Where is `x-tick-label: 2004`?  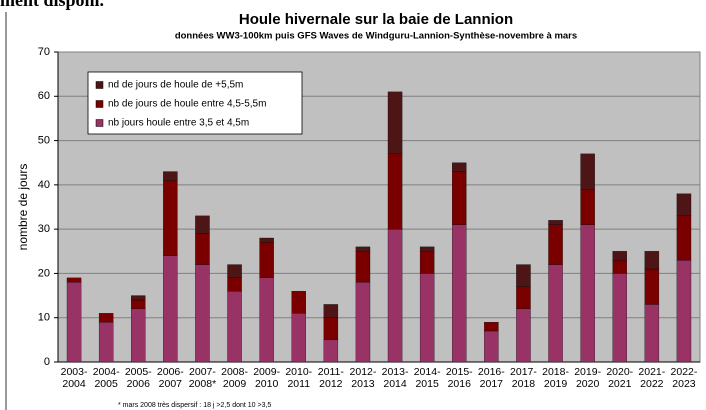 x-tick-label: 2004 is located at coordinates (74, 384).